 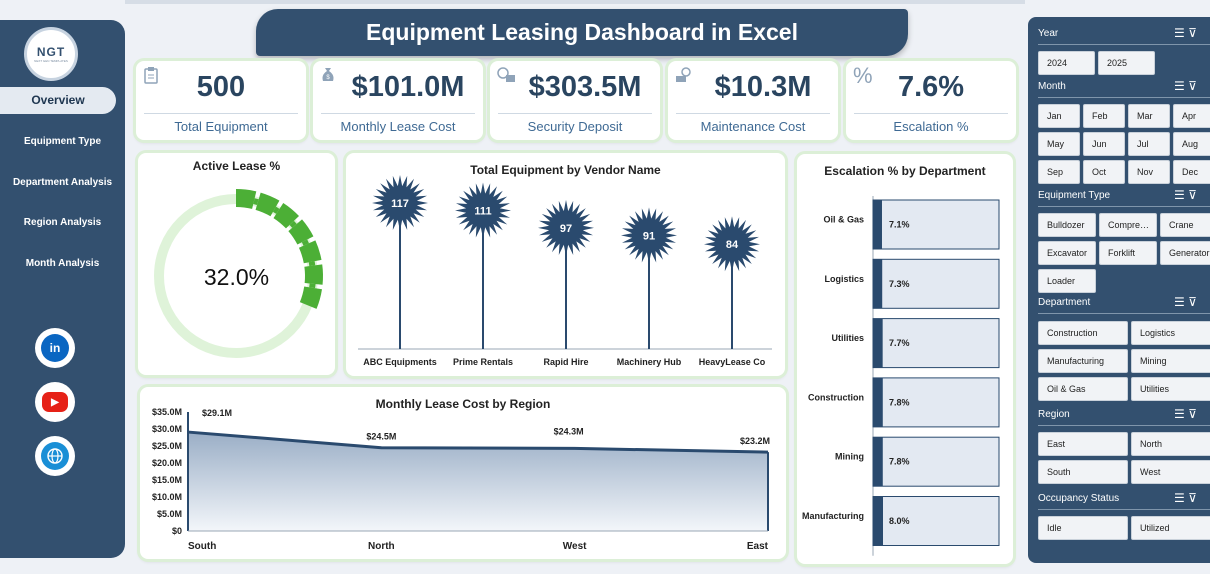 I want to click on vendor-value-label: 111, so click(x=482, y=211).